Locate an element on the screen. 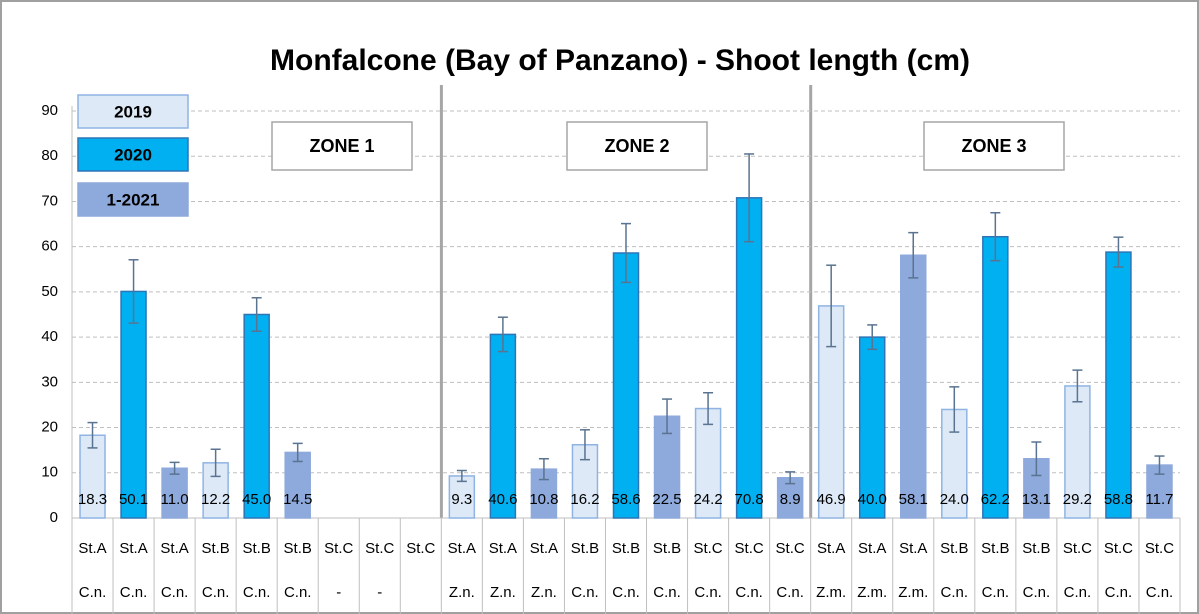 The width and height of the screenshot is (1199, 614). data-label: 70.8 is located at coordinates (749, 499).